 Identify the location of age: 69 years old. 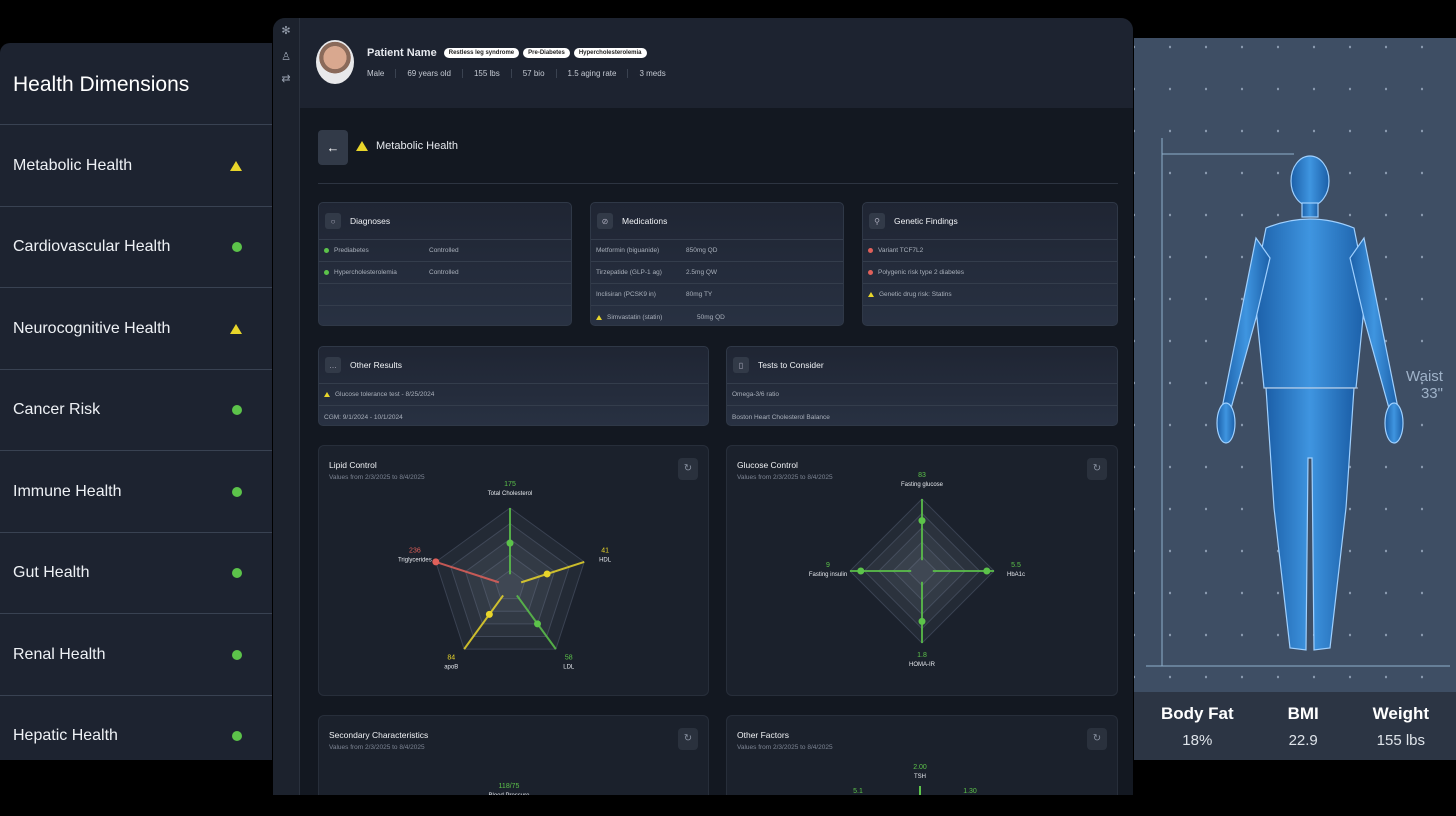
(428, 73).